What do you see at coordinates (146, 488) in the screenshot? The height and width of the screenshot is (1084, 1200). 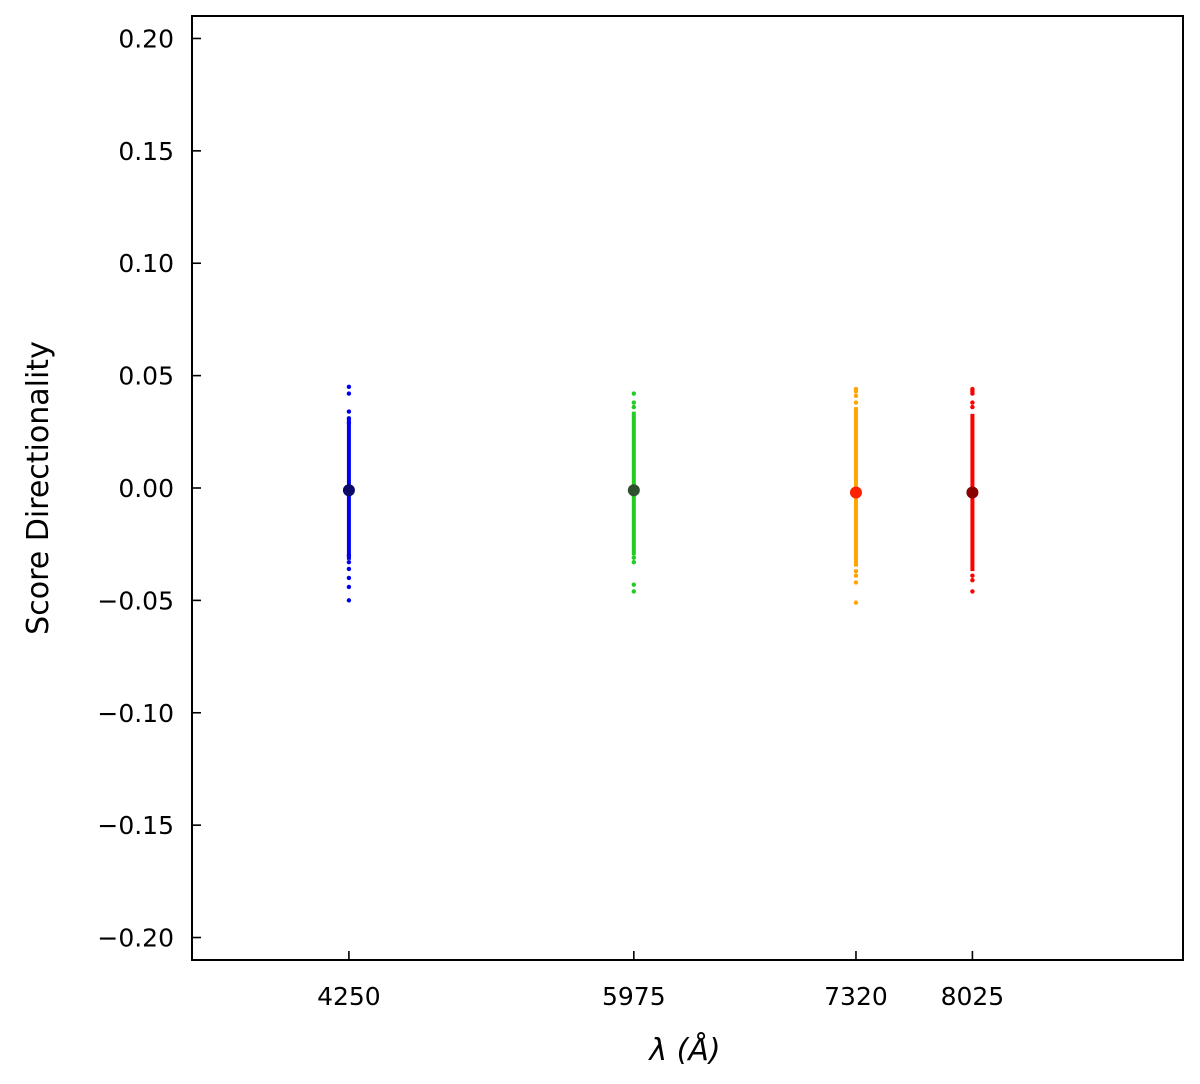 I see `y-tick-label: 0.00` at bounding box center [146, 488].